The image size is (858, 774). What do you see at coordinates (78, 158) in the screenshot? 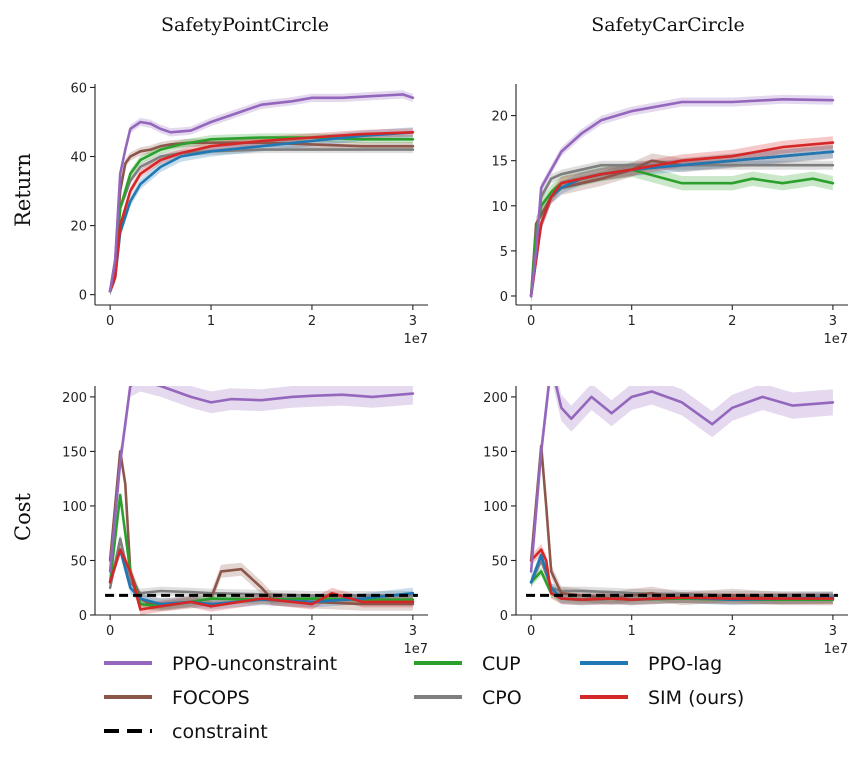
I see `y-tick-label: 40` at bounding box center [78, 158].